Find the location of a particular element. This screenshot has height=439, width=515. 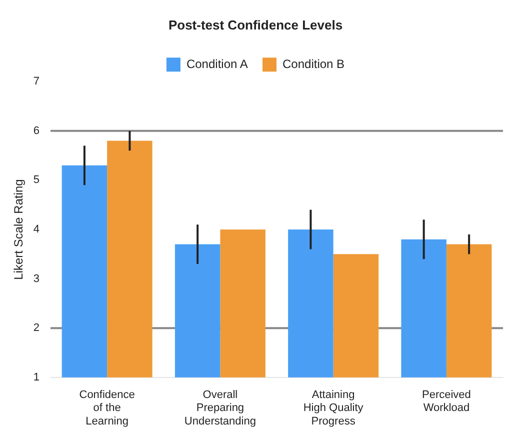

category-label: of the is located at coordinates (107, 408).